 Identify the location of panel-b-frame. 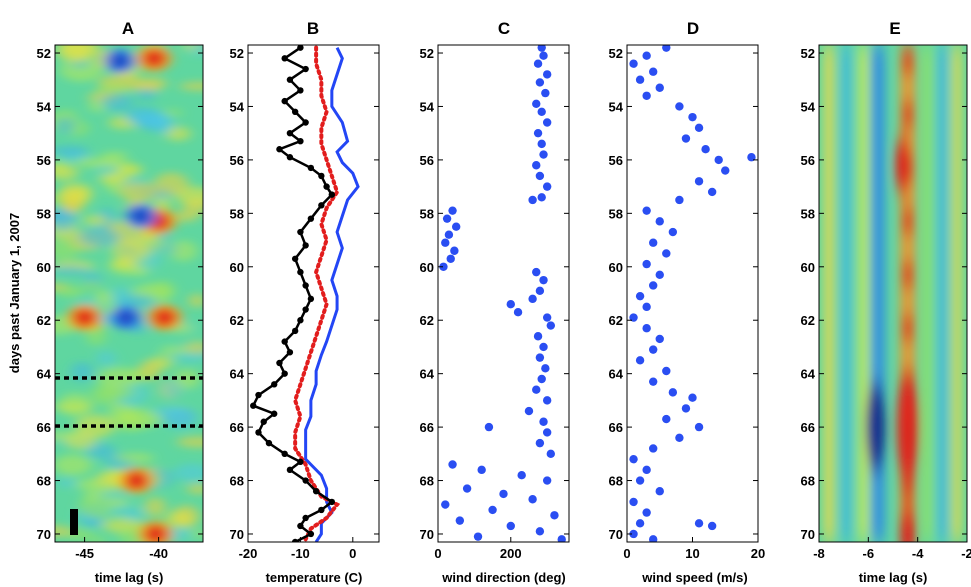
(313, 293).